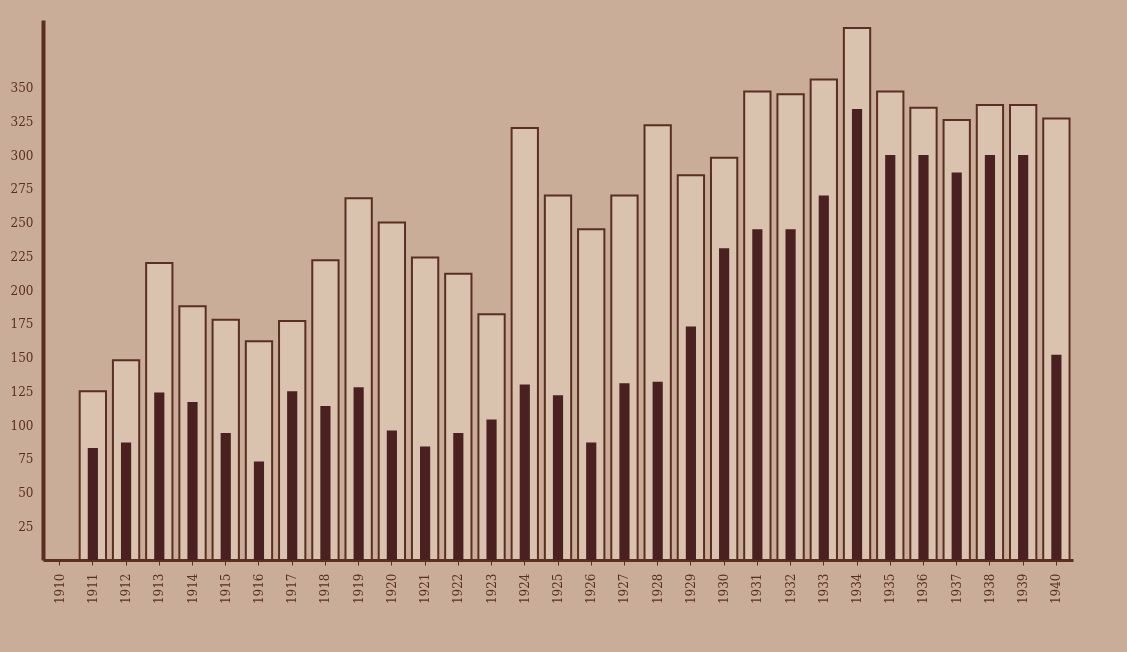 The image size is (1127, 652). Describe the element at coordinates (690, 589) in the screenshot. I see `x-tick-label: 1929` at that location.